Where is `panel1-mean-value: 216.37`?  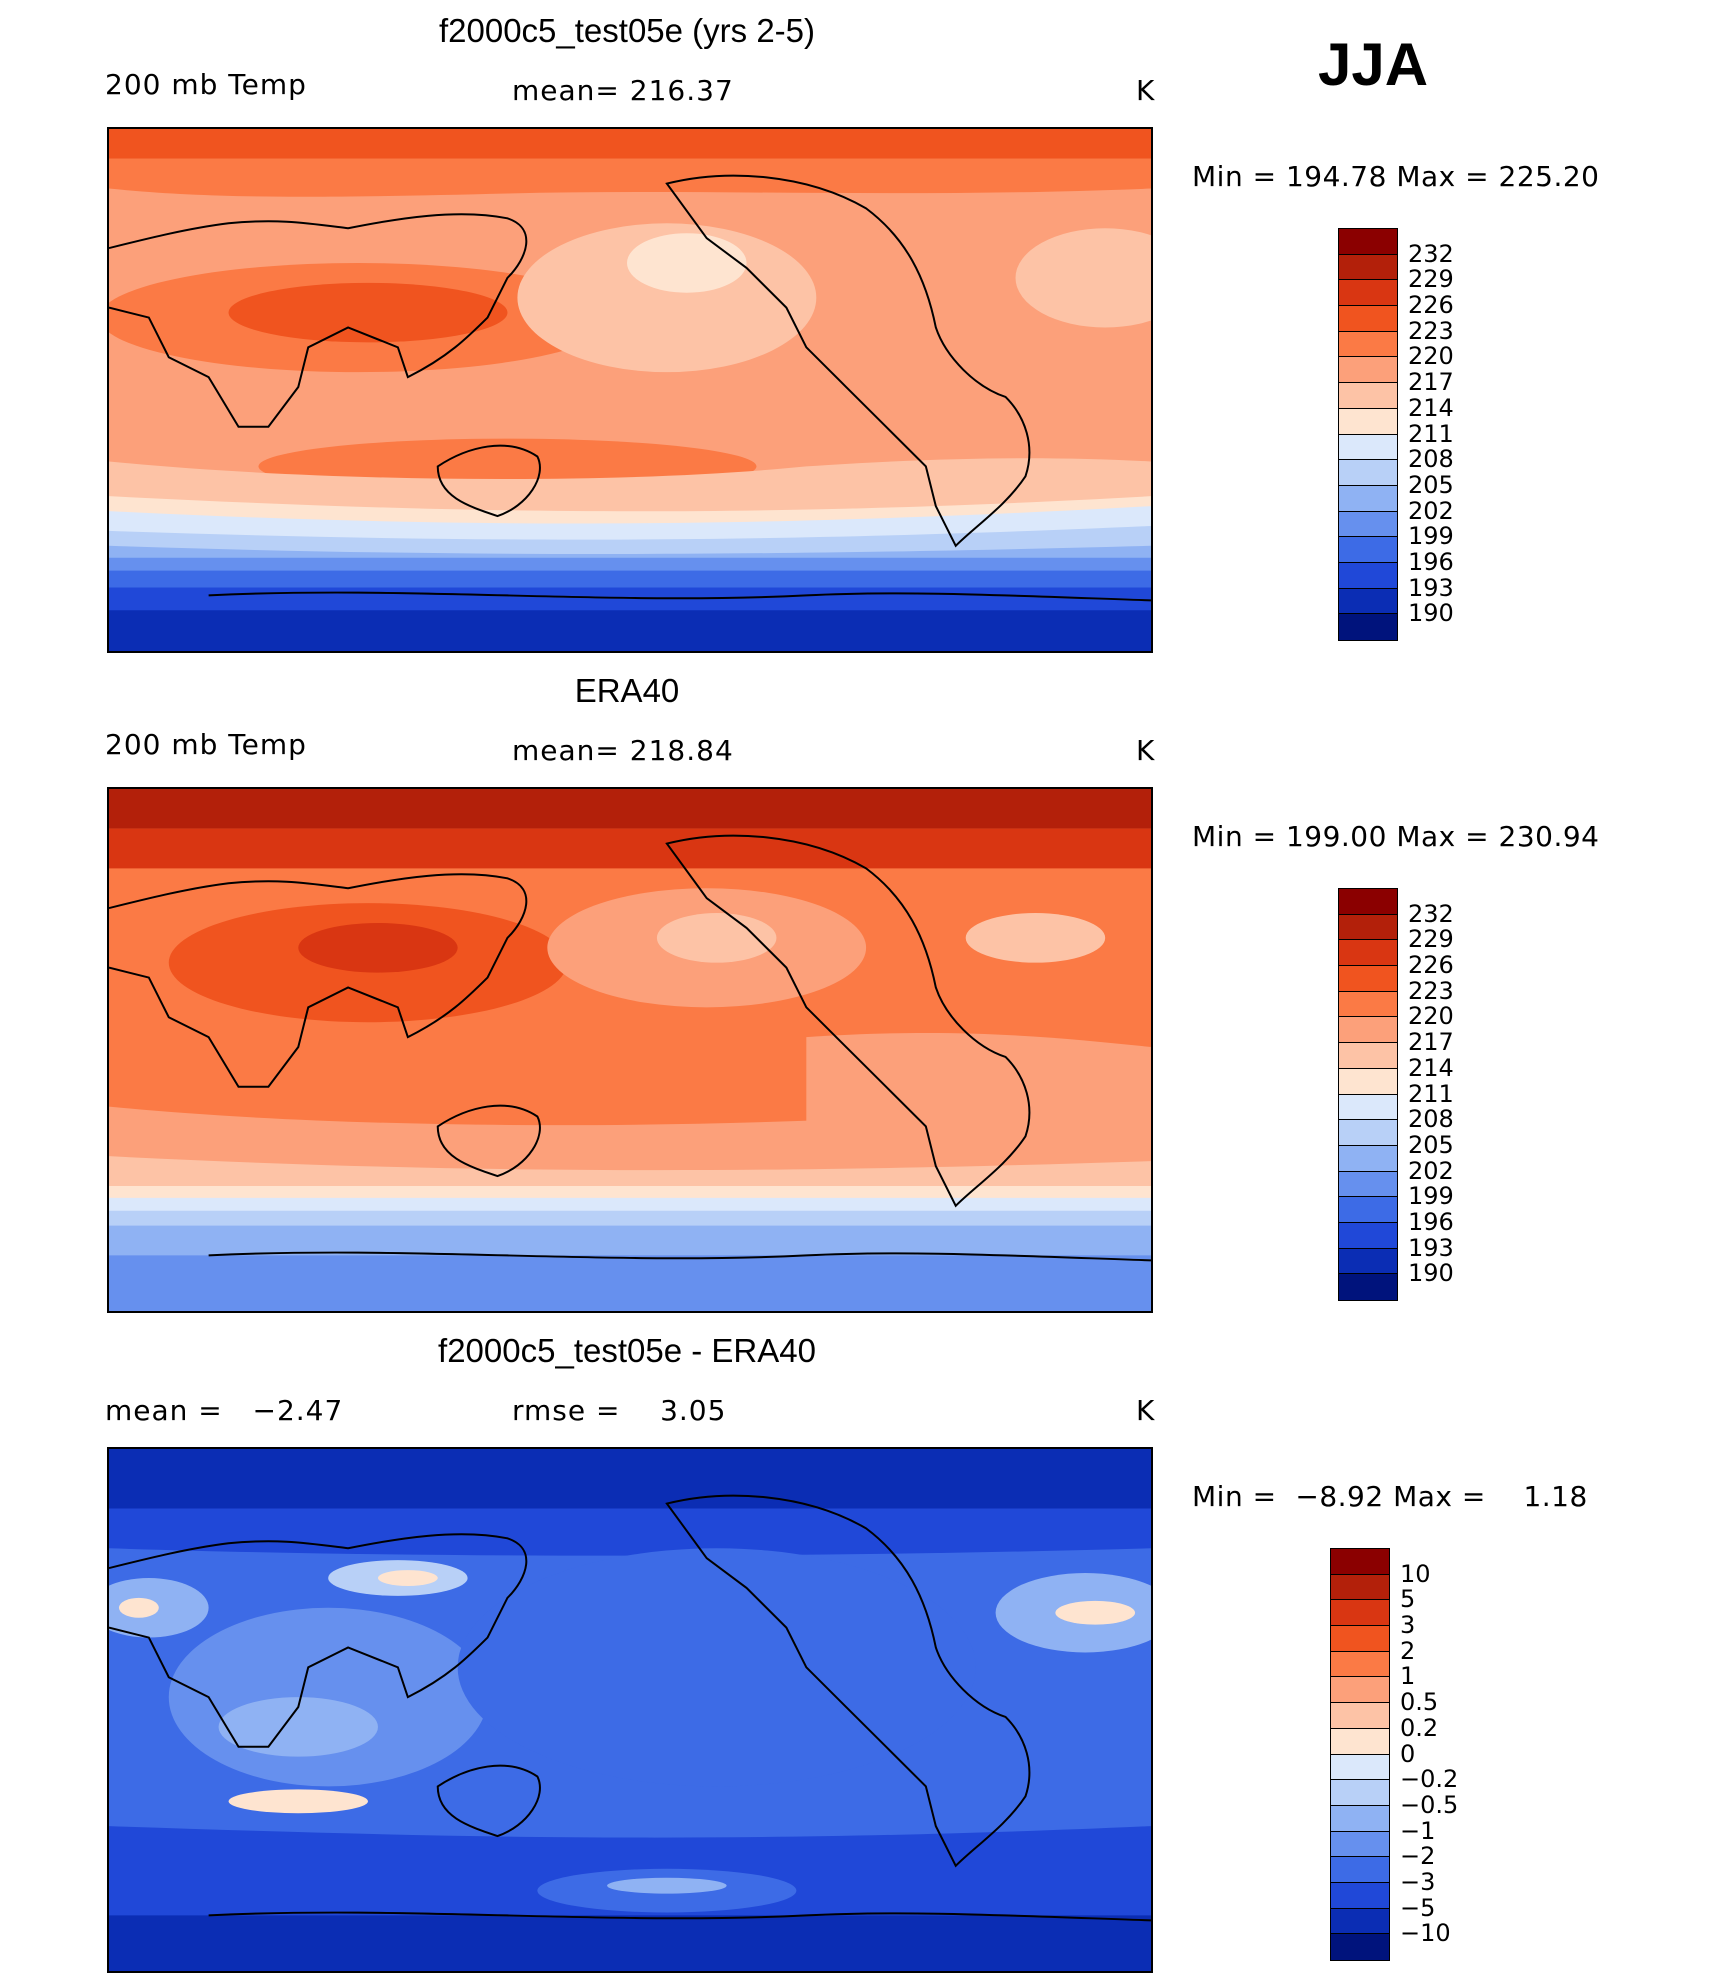 panel1-mean-value: 216.37 is located at coordinates (681, 90).